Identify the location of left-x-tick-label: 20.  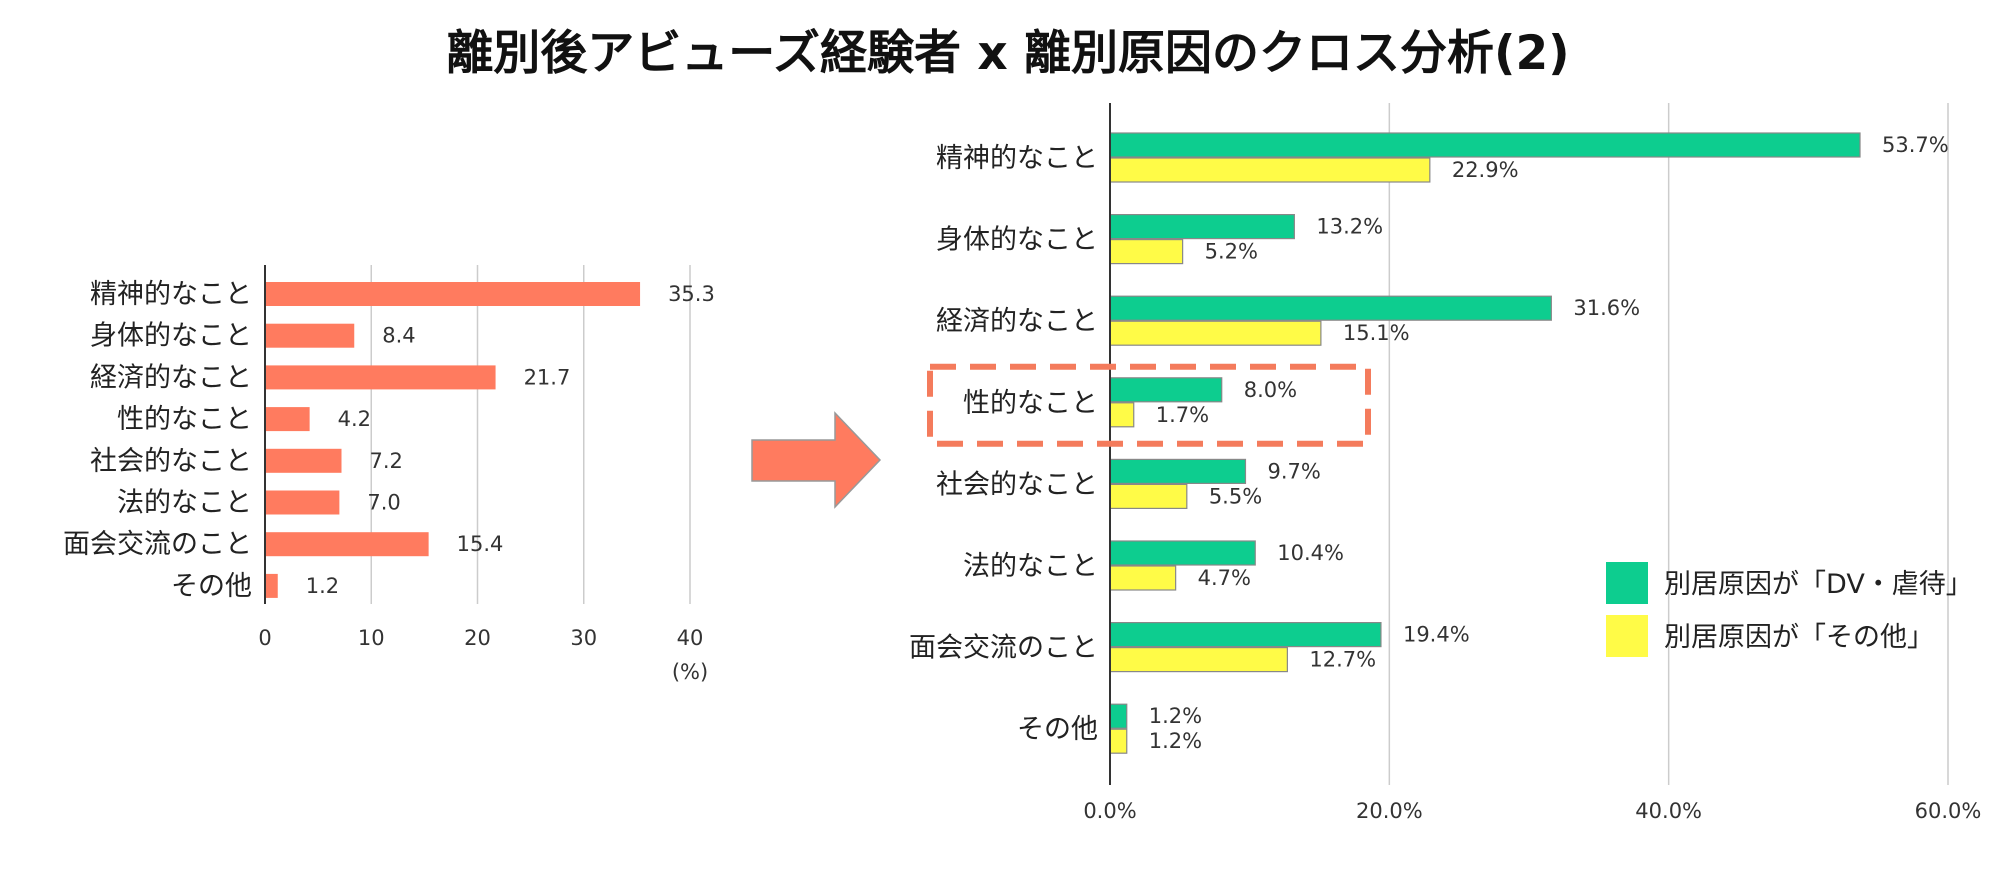
(477, 638).